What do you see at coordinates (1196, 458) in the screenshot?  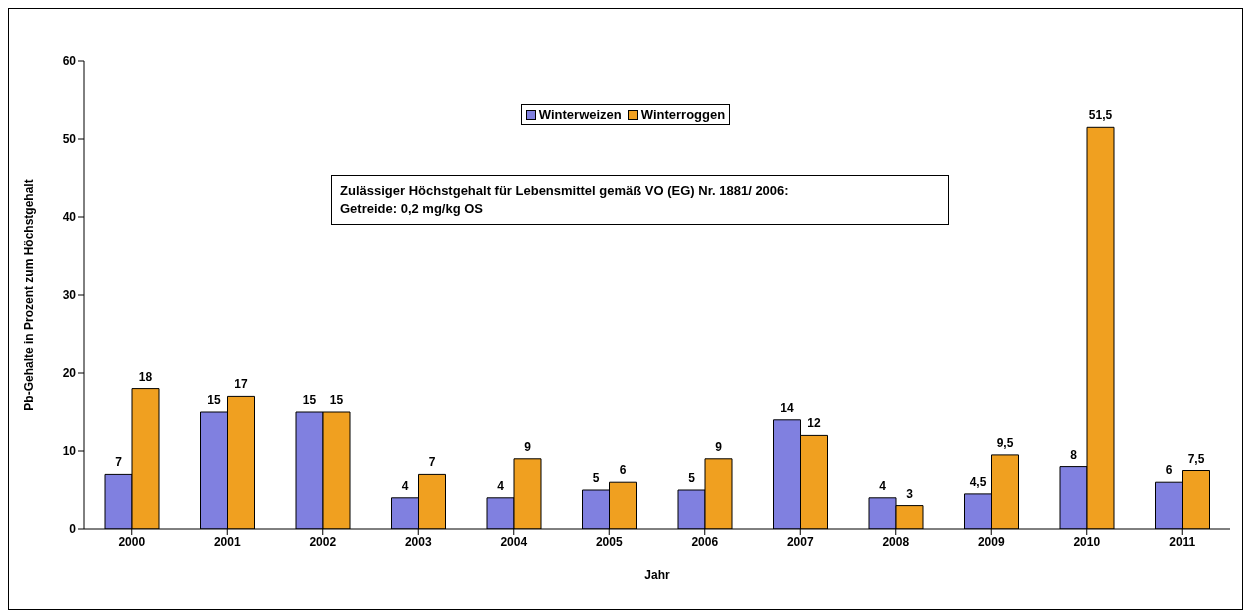 I see `data-label: 7,5` at bounding box center [1196, 458].